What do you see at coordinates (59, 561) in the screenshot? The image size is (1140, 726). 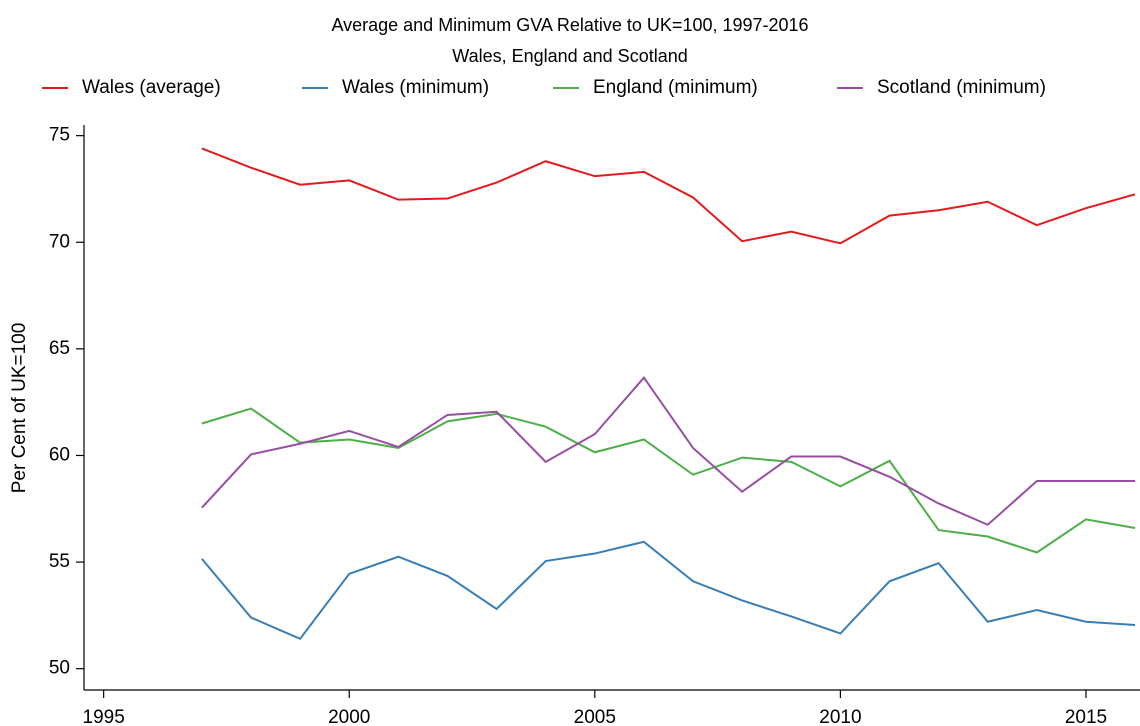 I see `y-tick-label: 55` at bounding box center [59, 561].